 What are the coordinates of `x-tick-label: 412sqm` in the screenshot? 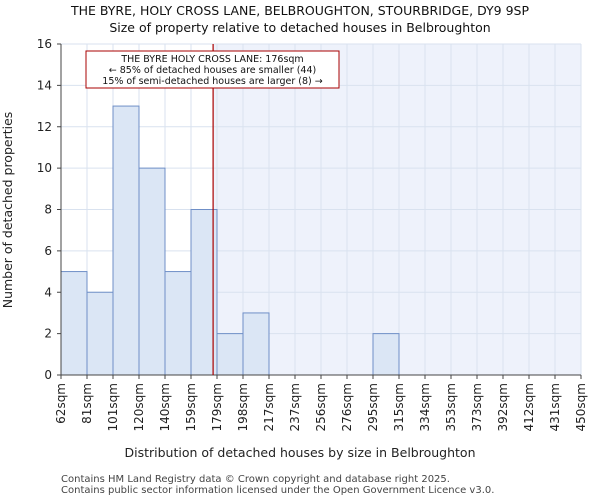 It's located at (529, 407).